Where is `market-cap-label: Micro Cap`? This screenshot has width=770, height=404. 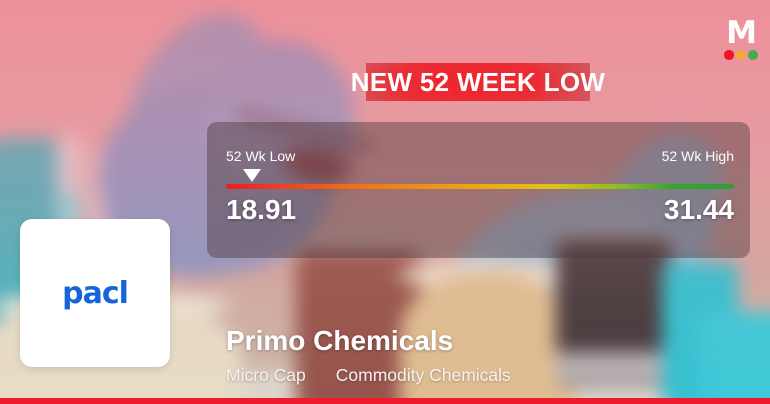 market-cap-label: Micro Cap is located at coordinates (266, 375).